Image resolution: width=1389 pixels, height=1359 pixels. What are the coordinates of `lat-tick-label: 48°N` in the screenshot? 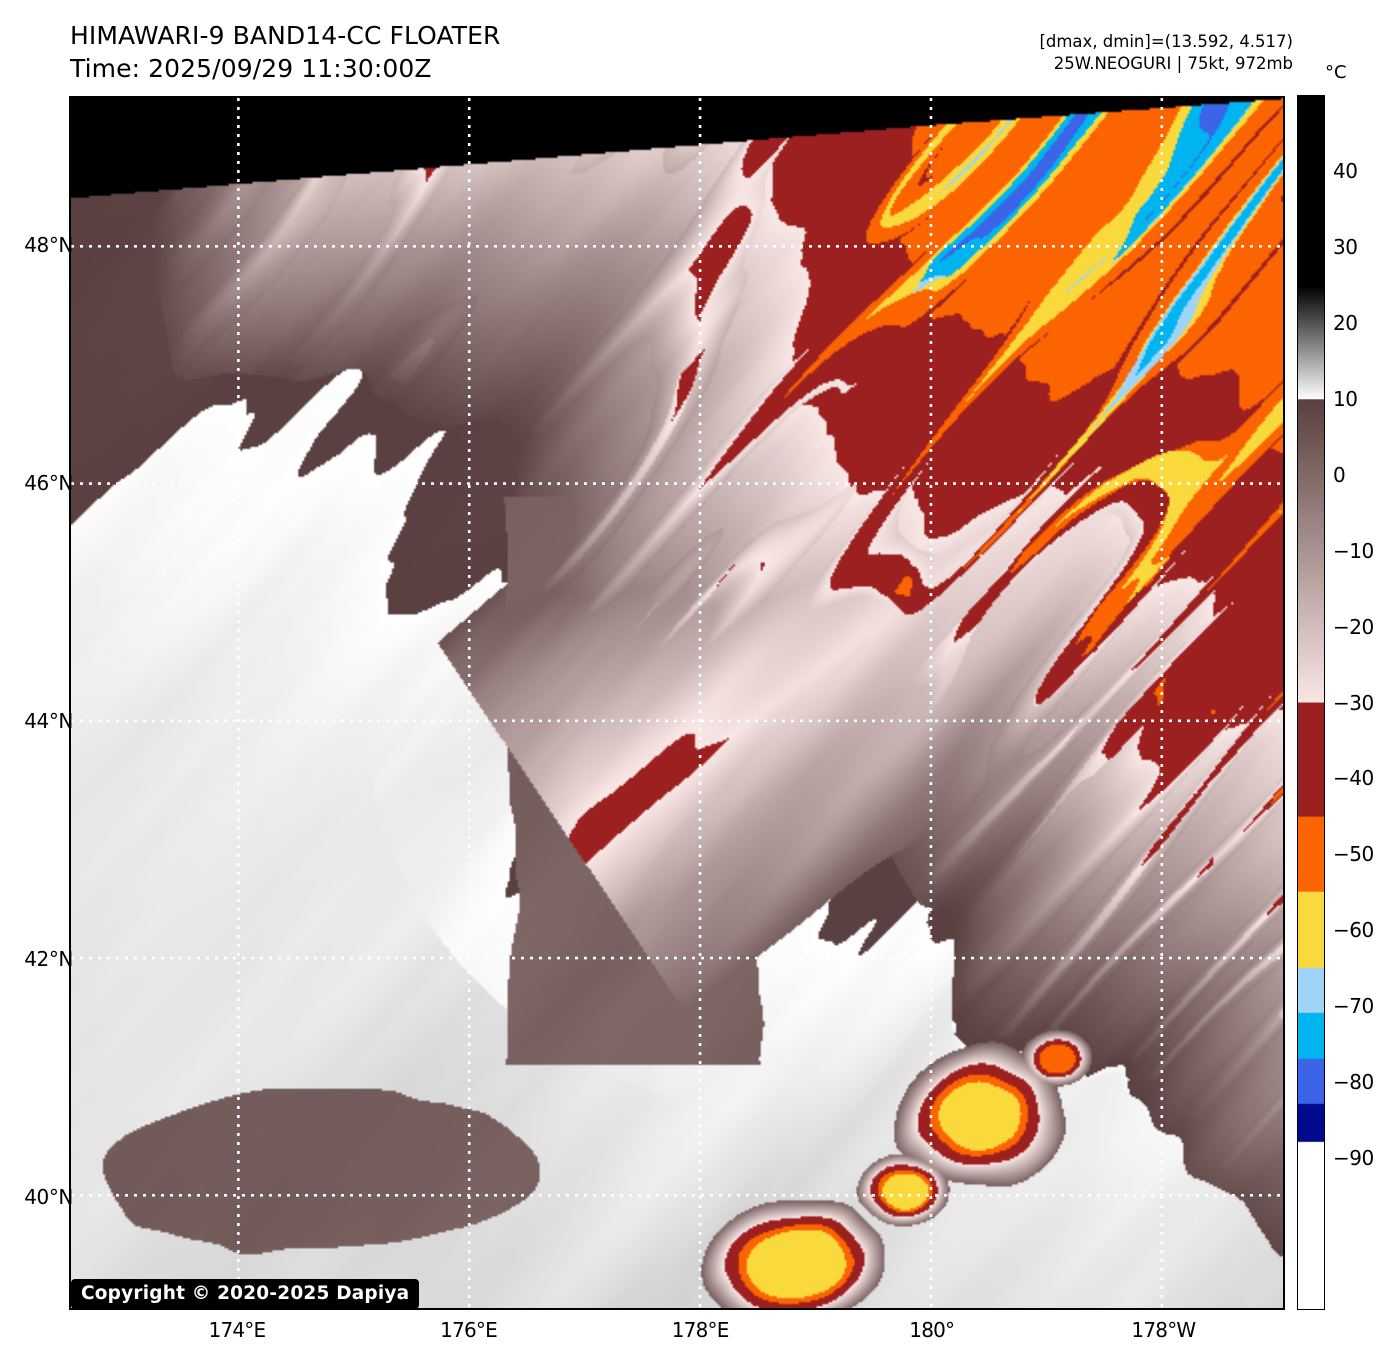 It's located at (48, 244).